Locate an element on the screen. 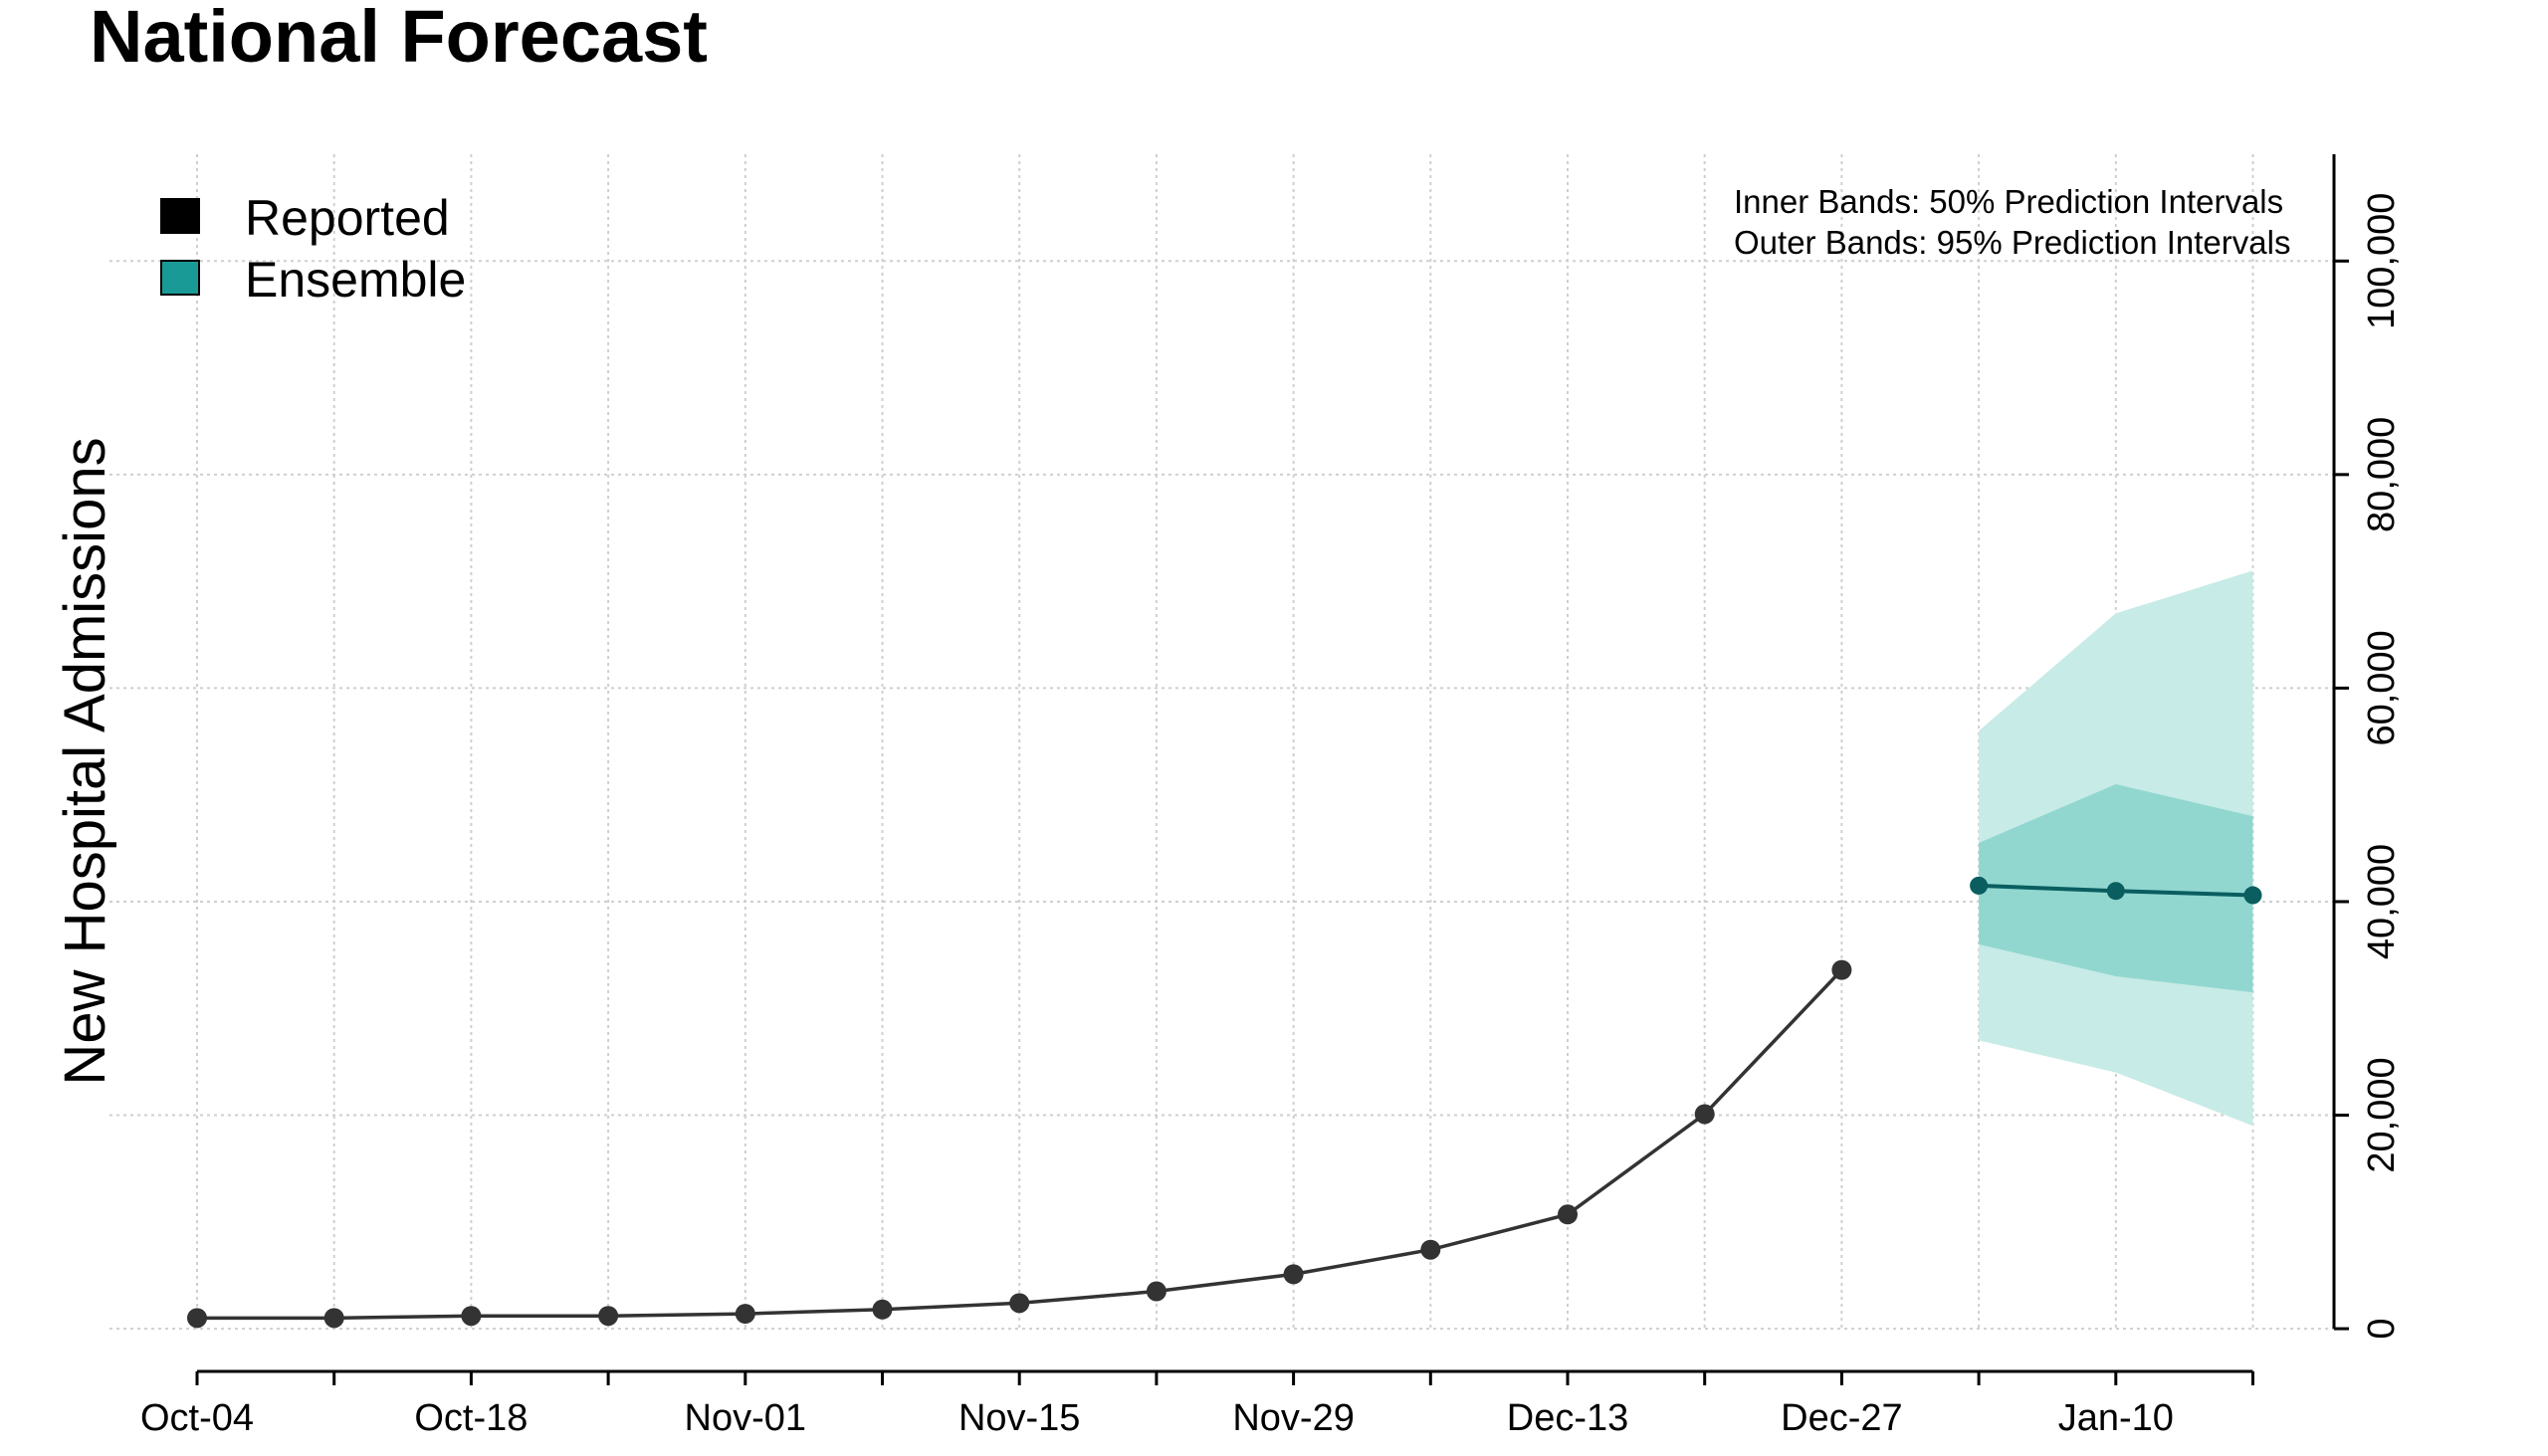 This screenshot has width=2548, height=1456. x-tick-label: Jan-10 is located at coordinates (2116, 1418).